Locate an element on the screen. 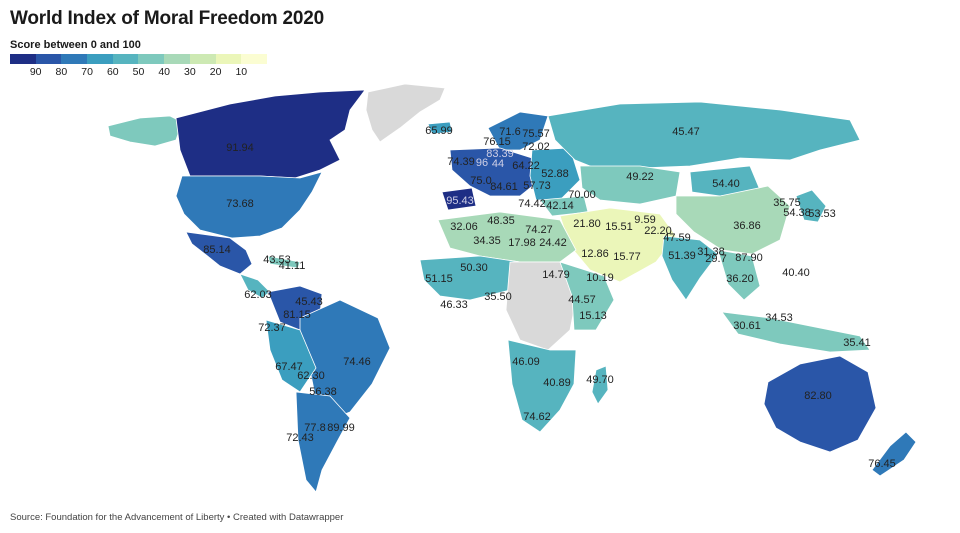 The height and width of the screenshot is (533, 960). region-russia is located at coordinates (704, 136).